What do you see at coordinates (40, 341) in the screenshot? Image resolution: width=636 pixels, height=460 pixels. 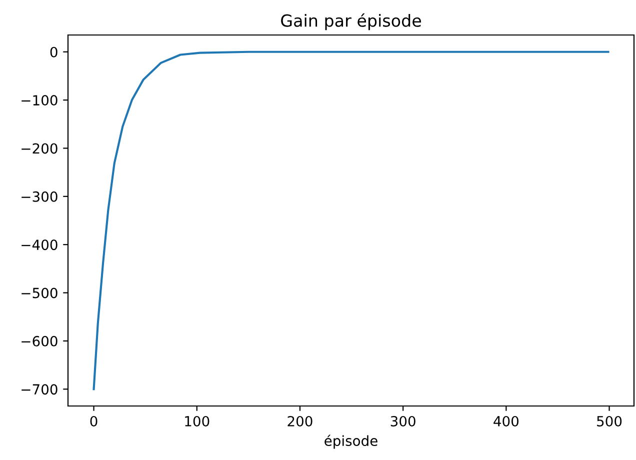 I see `y-tick-label: −600` at bounding box center [40, 341].